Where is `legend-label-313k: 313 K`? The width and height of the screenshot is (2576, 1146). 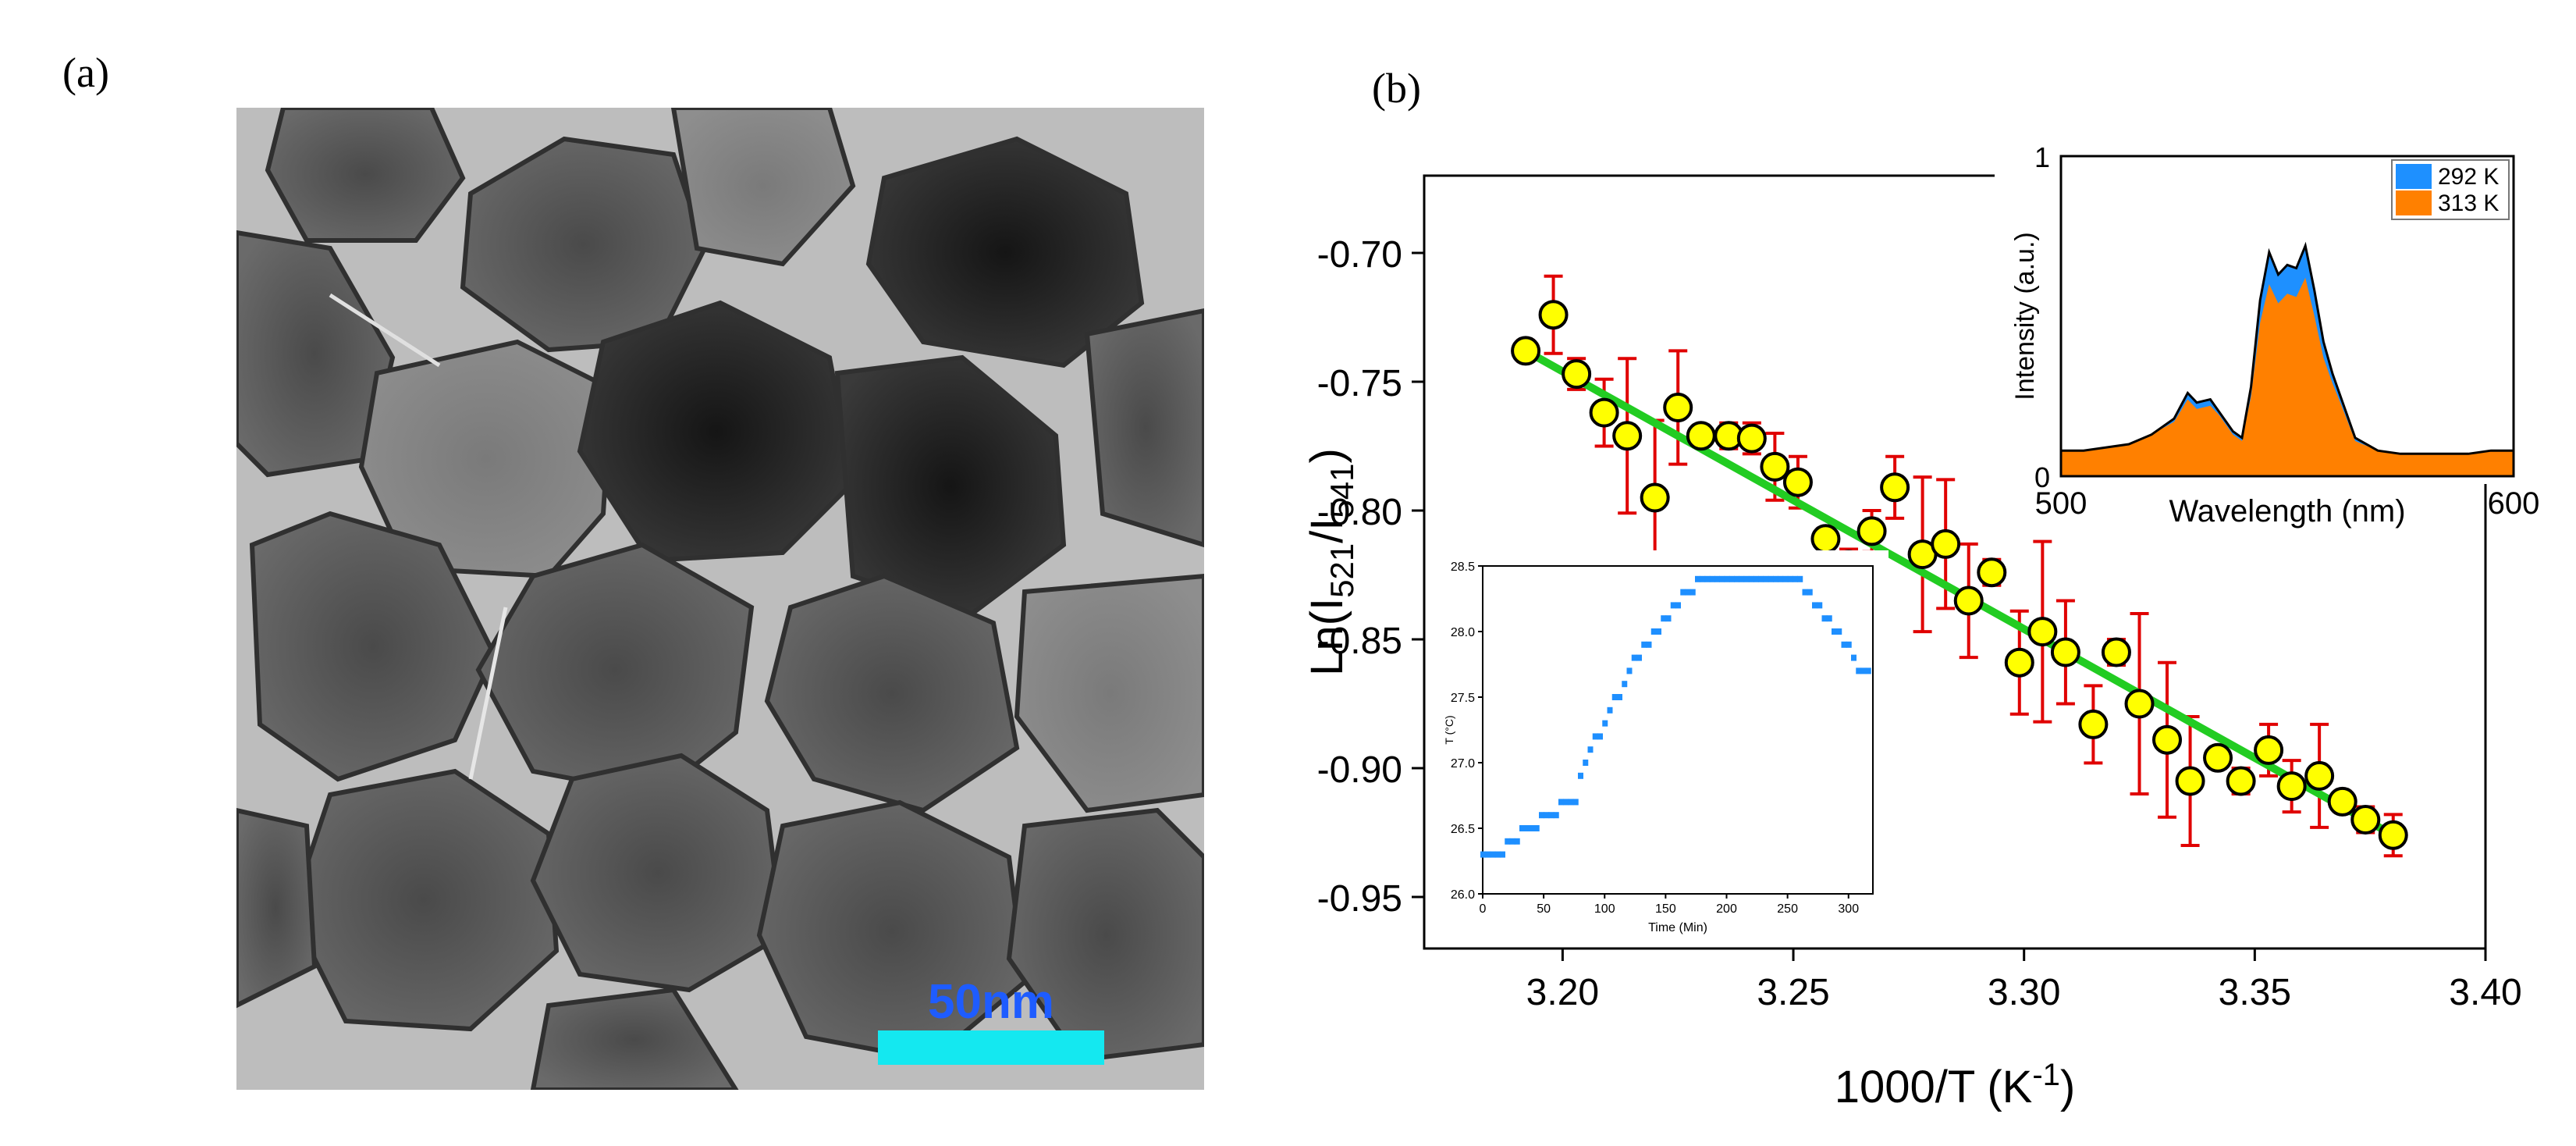
legend-label-313k: 313 K is located at coordinates (2468, 203).